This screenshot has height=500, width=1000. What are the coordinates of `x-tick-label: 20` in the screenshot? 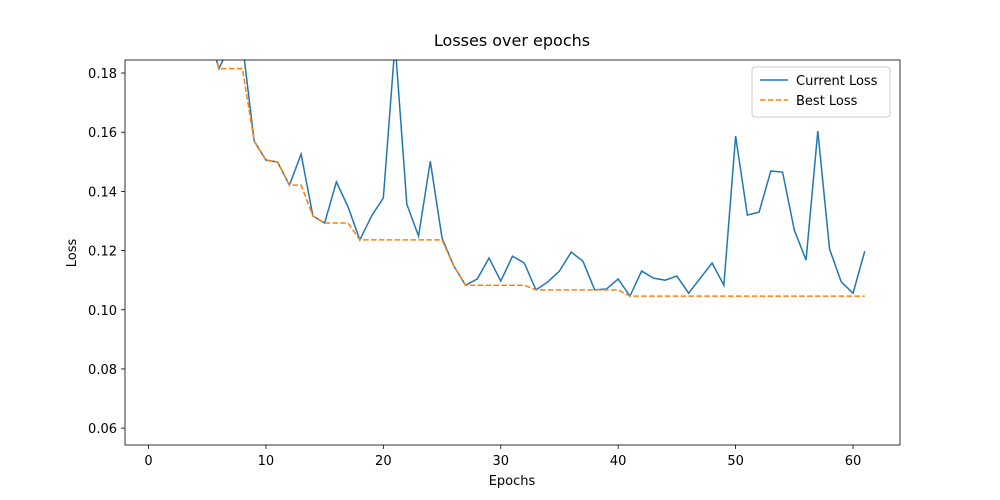 It's located at (383, 461).